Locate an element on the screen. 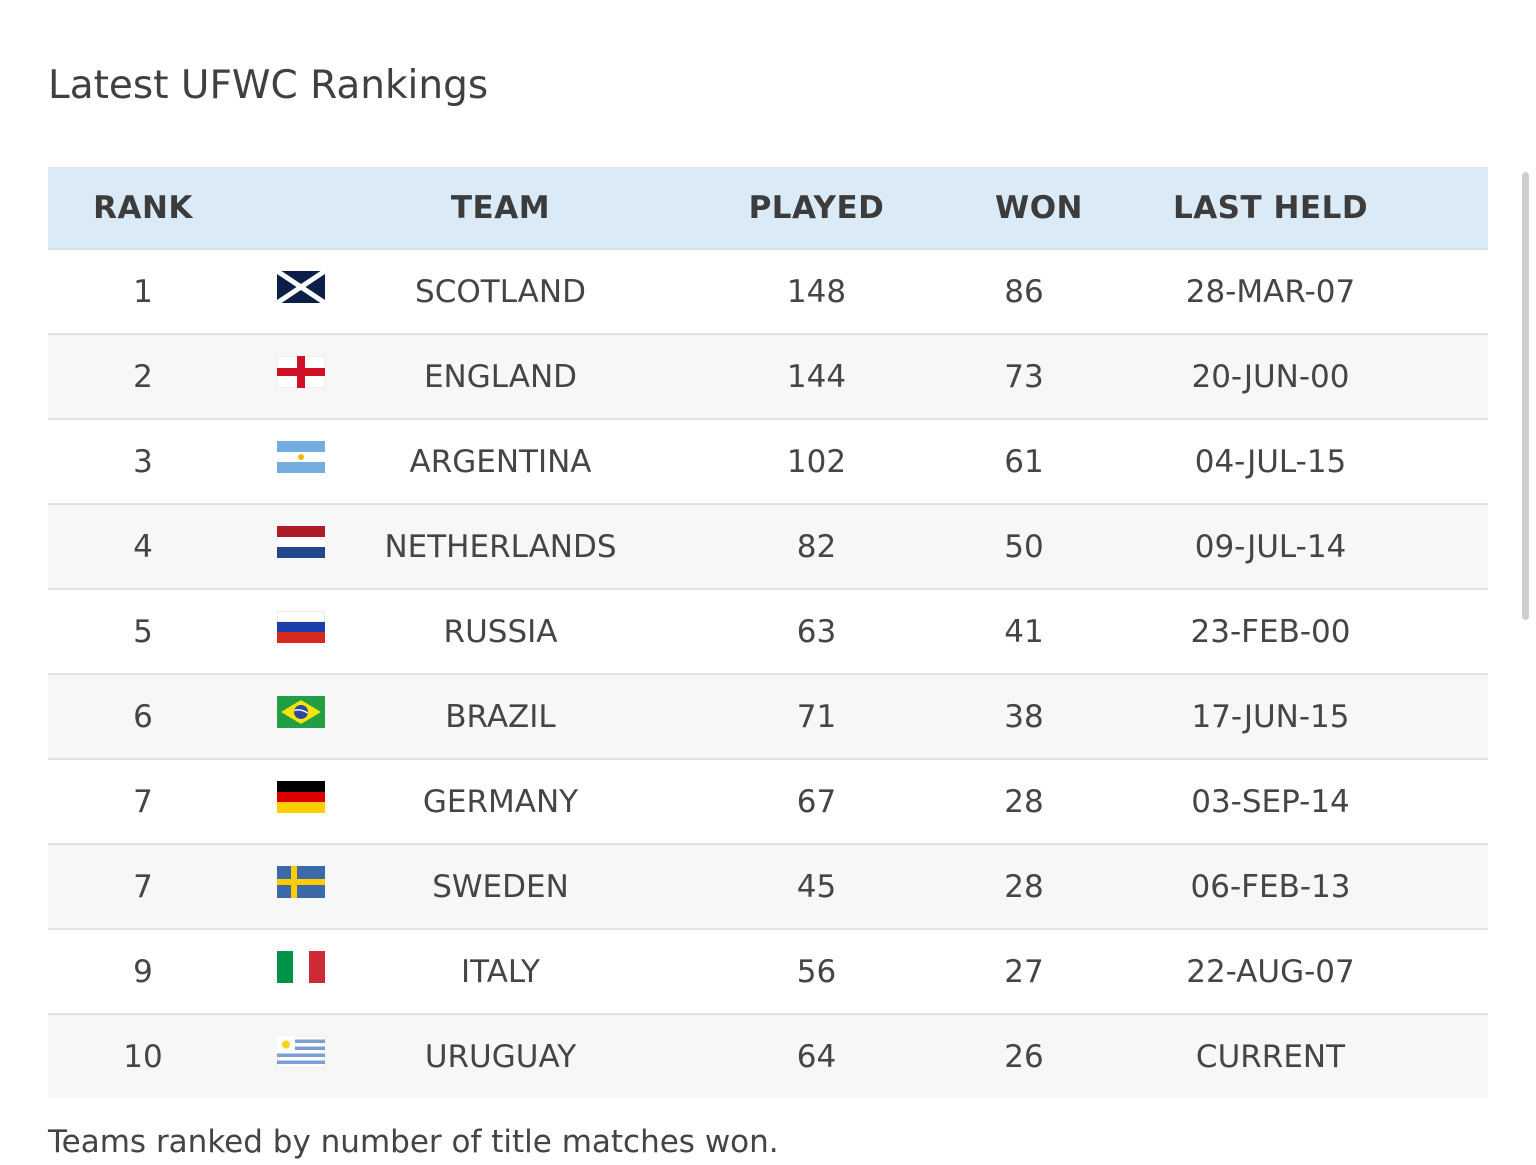 The height and width of the screenshot is (1165, 1536). played-cell: 144 is located at coordinates (816, 376).